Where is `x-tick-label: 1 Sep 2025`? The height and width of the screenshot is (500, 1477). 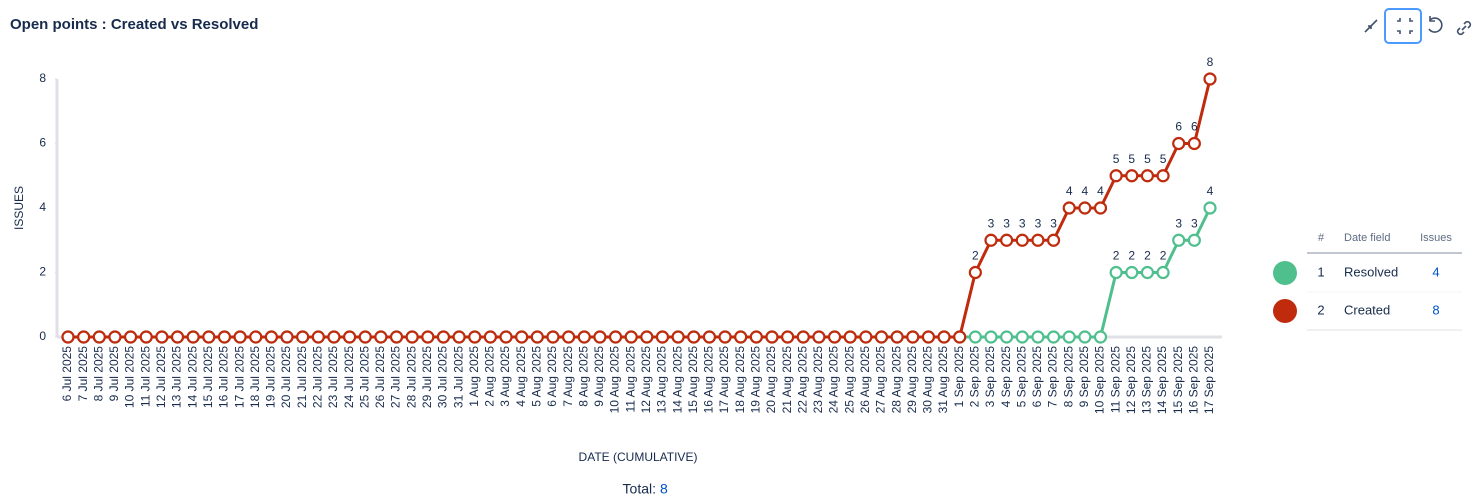 x-tick-label: 1 Sep 2025 is located at coordinates (959, 377).